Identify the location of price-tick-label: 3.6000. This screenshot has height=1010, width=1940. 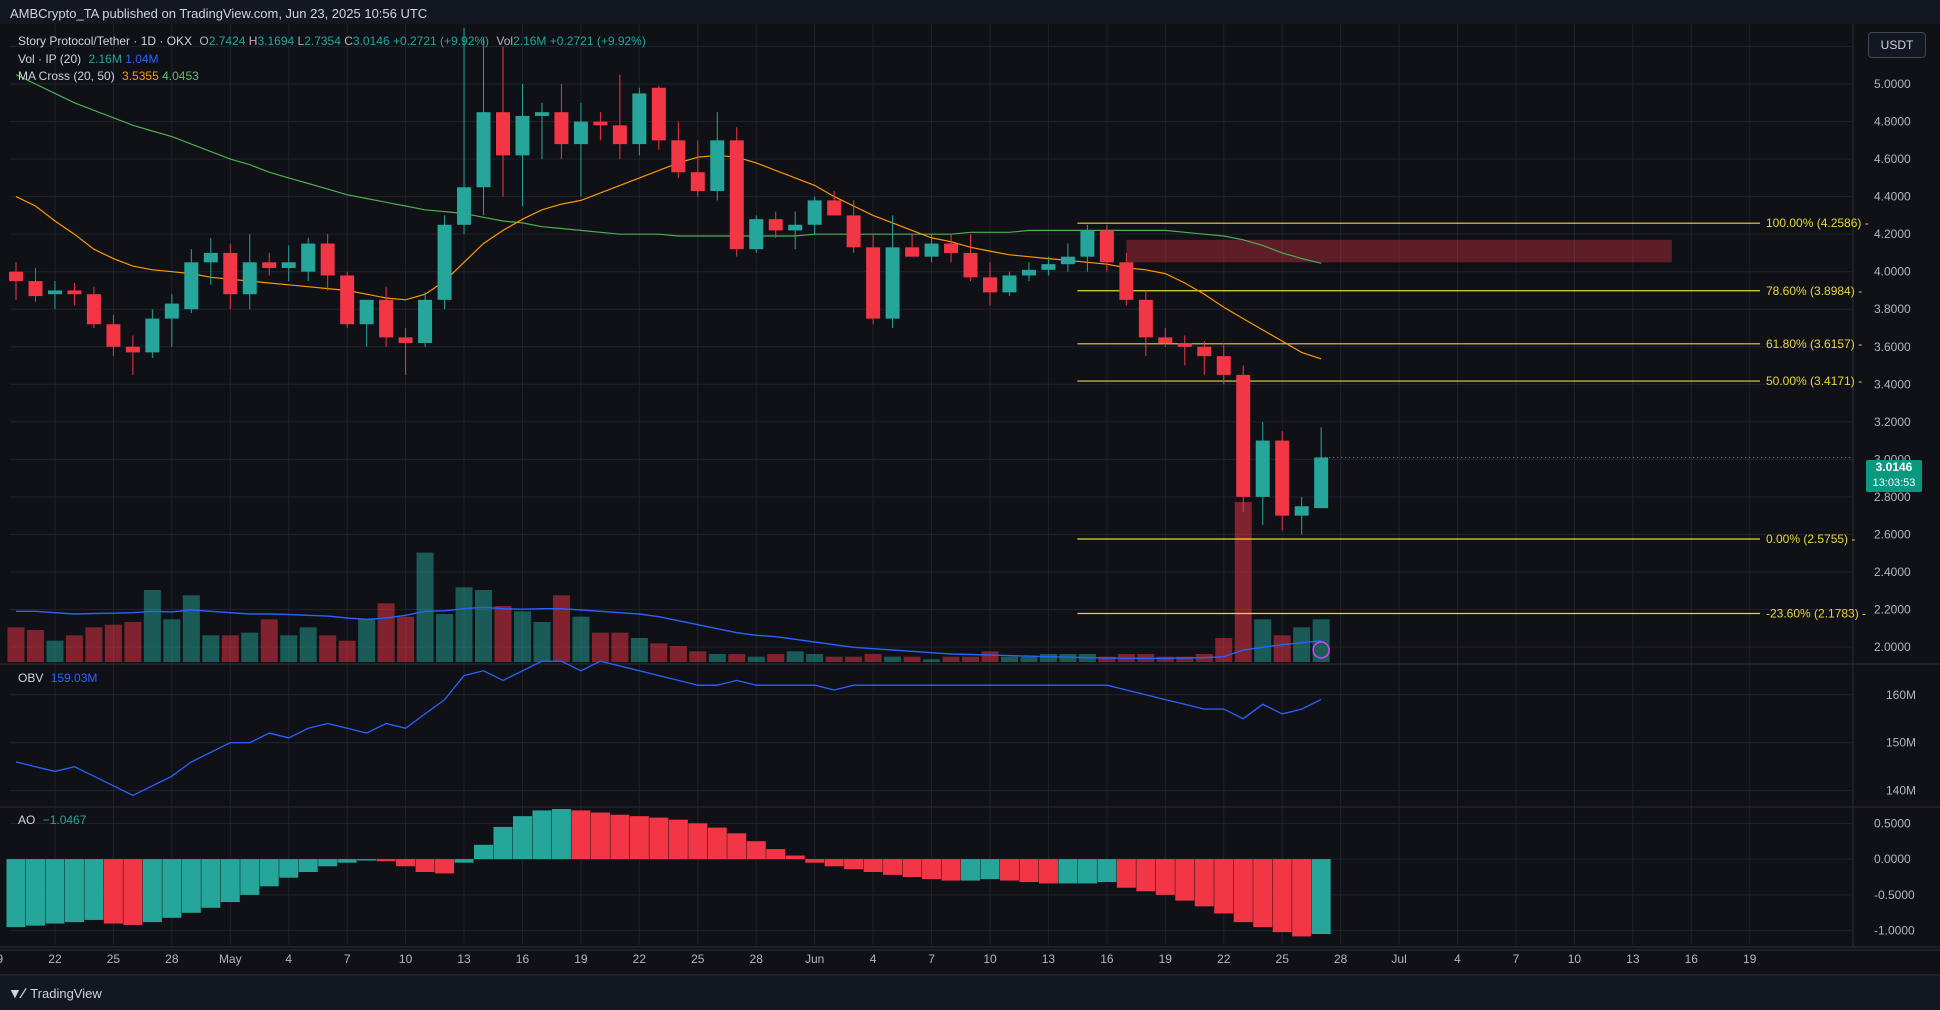
(1892, 347).